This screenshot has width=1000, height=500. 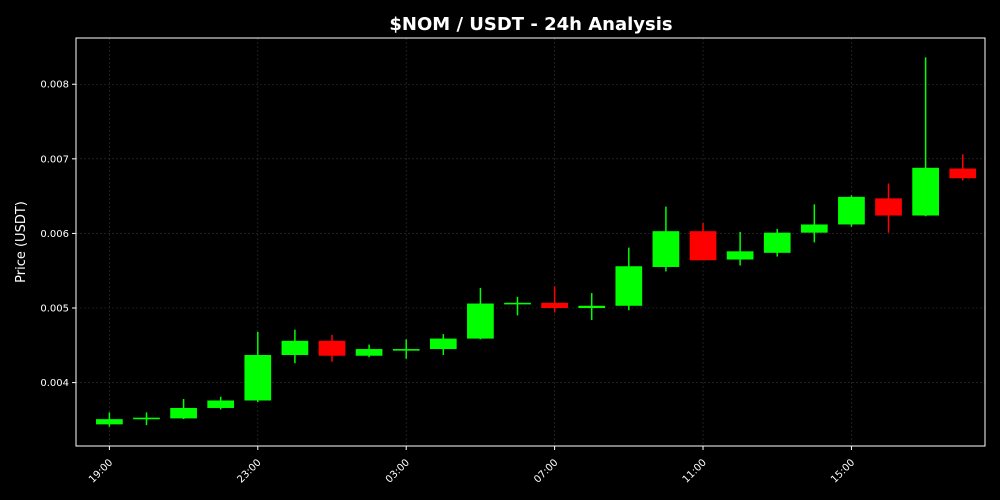 I want to click on y-tick-label: 0.006, so click(x=54, y=234).